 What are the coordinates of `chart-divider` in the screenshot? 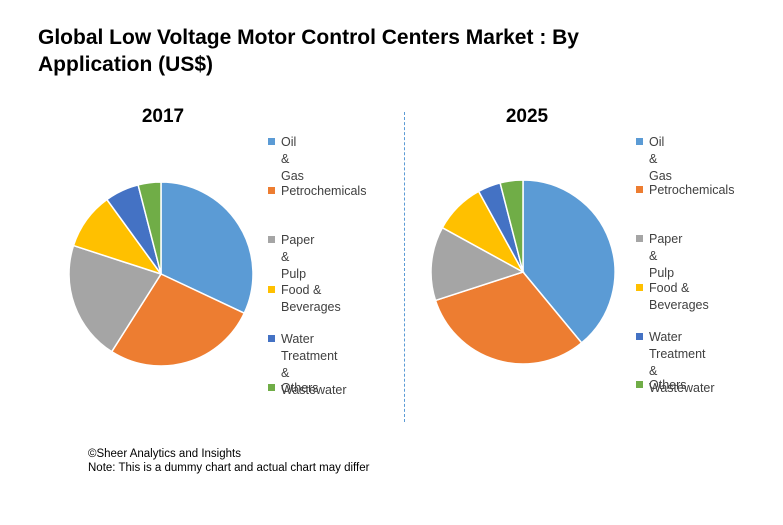 It's located at (404, 267).